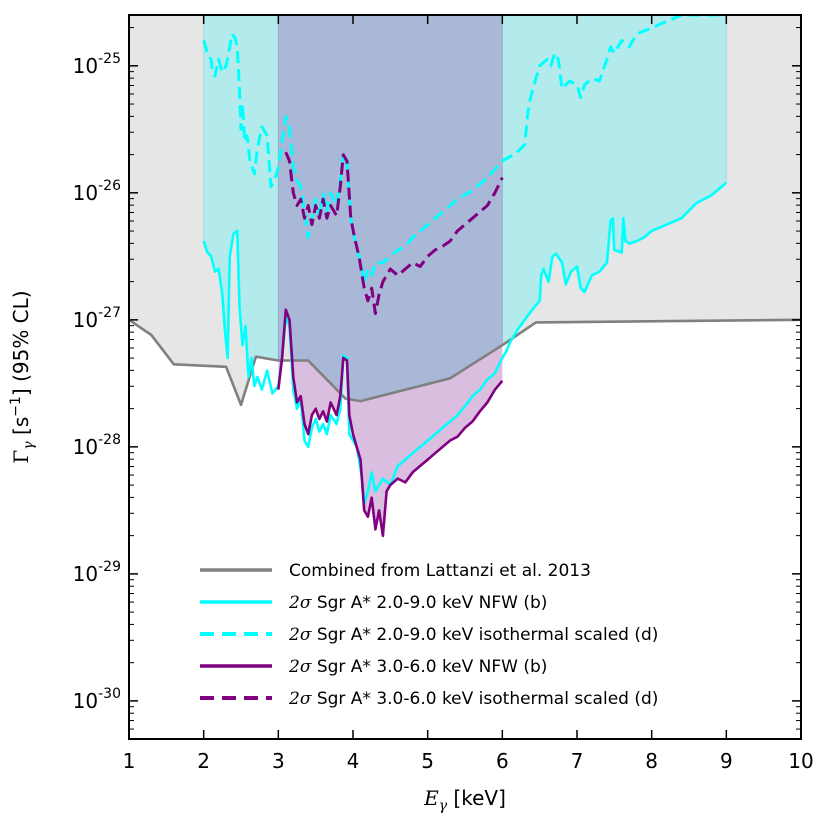 This screenshot has height=822, width=822. I want to click on x-tick-label: 2, so click(203, 761).